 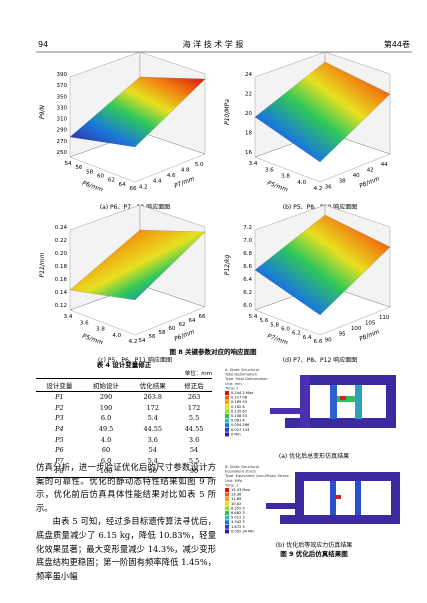 What do you see at coordinates (59, 418) in the screenshot?
I see `table-cell: P3` at bounding box center [59, 418].